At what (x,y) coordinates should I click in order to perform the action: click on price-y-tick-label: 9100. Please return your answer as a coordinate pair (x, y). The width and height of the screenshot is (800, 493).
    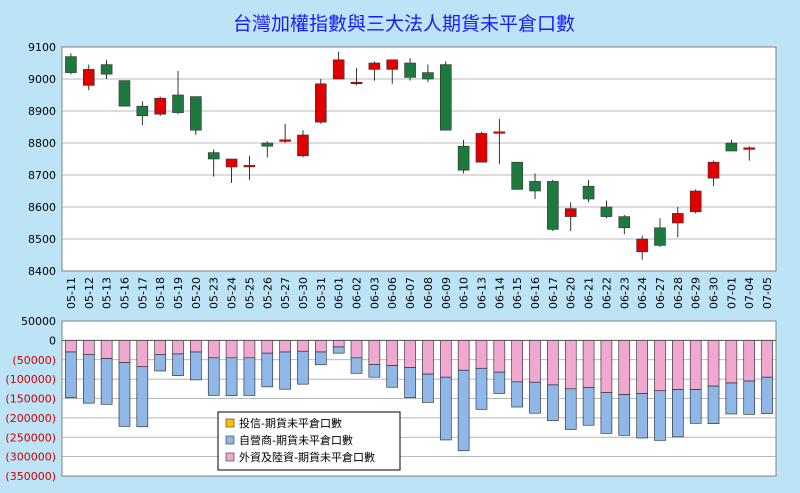
    Looking at the image, I should click on (42, 47).